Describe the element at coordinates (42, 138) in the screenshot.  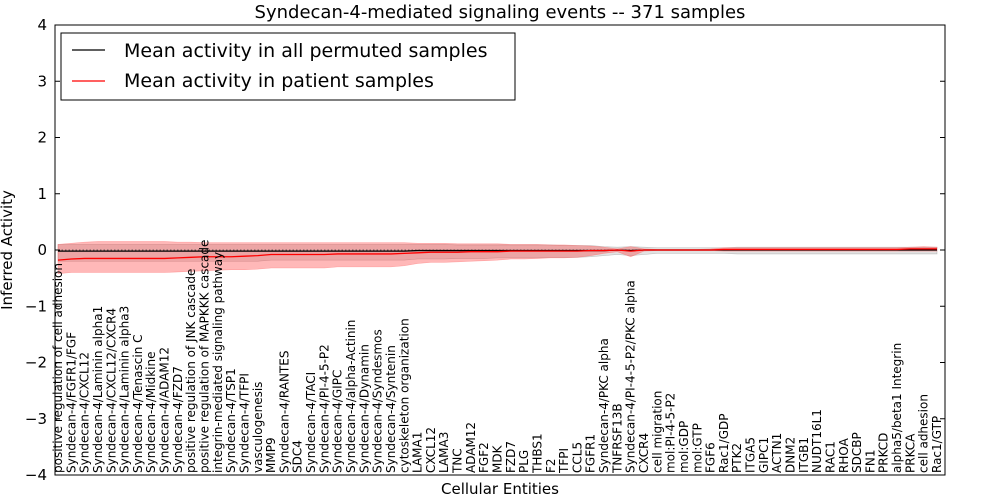
I see `y-tick-label: 2` at that location.